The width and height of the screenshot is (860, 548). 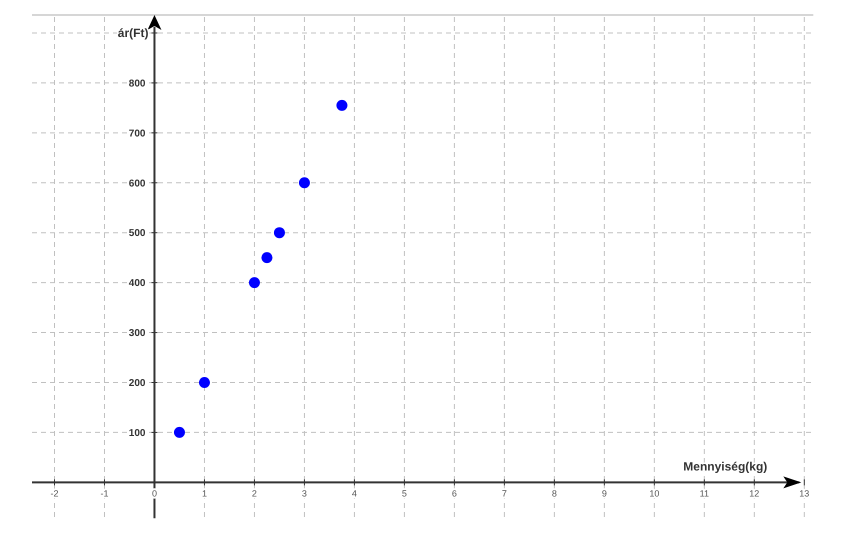 I want to click on x-tick-label: 10, so click(x=654, y=493).